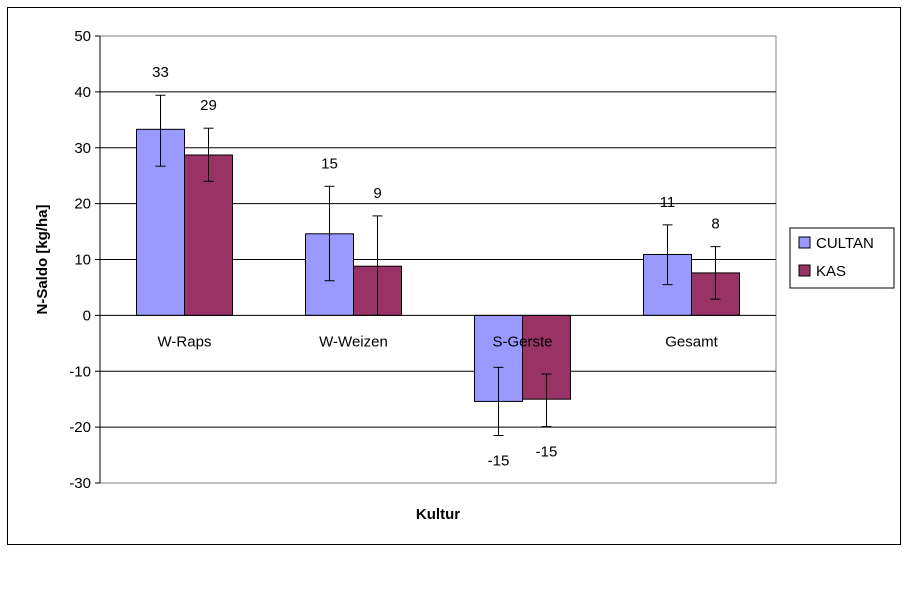 The width and height of the screenshot is (906, 589). What do you see at coordinates (804, 242) in the screenshot?
I see `legend-swatch-cultan` at bounding box center [804, 242].